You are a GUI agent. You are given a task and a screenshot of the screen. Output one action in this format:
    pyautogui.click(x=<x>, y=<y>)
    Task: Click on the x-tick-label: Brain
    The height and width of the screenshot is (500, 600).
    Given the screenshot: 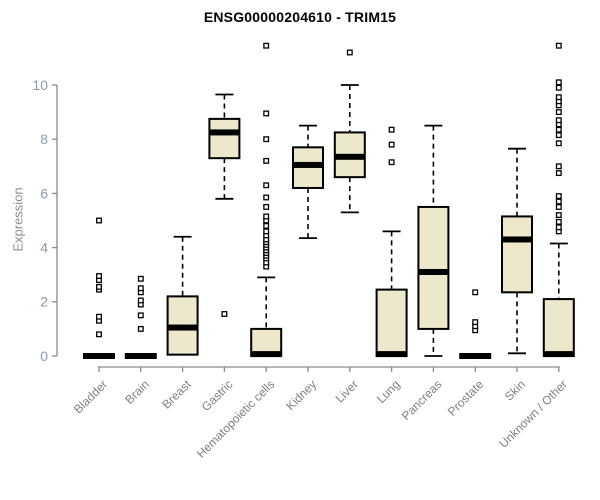 What is the action you would take?
    pyautogui.click(x=137, y=392)
    